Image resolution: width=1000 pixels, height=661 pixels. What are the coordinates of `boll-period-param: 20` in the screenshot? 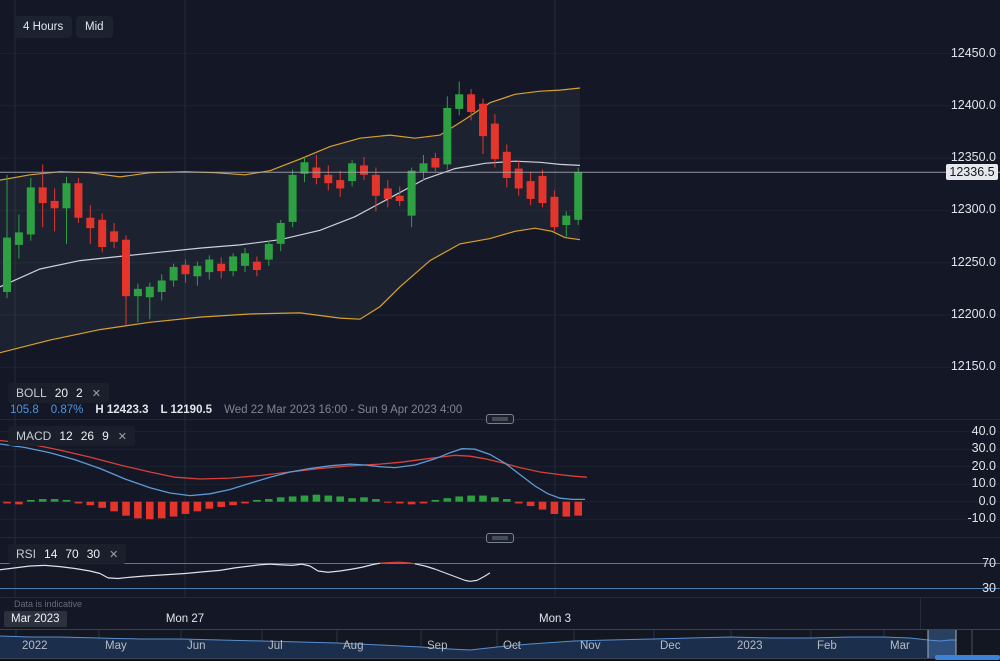 It's located at (61, 393).